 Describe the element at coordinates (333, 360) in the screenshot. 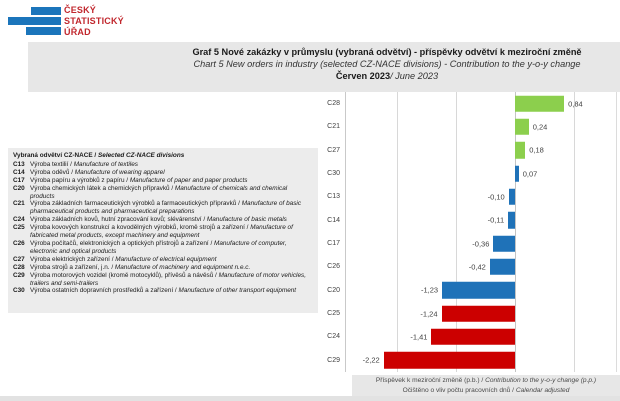

I see `category-label-C29: C29` at that location.